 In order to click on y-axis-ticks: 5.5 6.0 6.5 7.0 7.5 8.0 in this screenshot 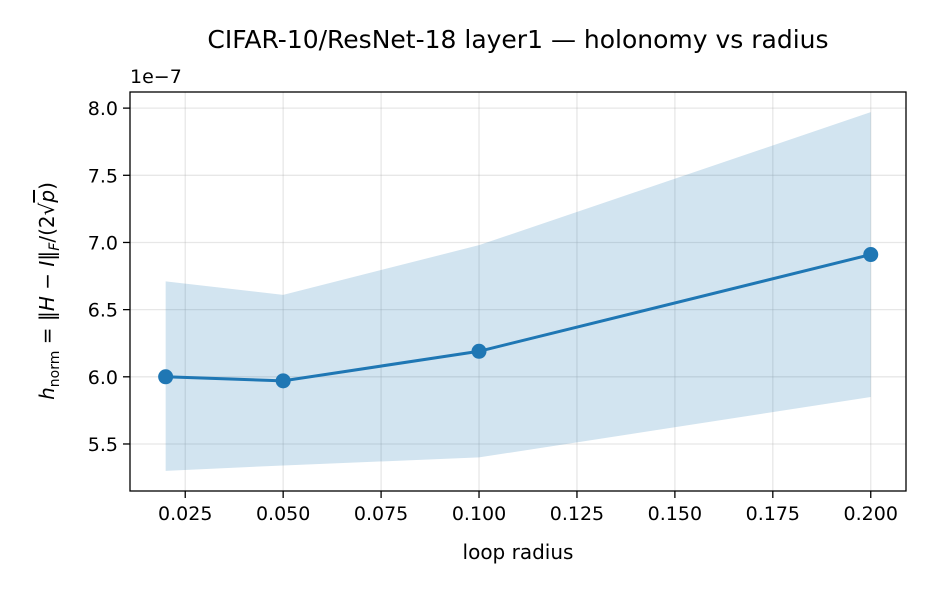, I will do `click(109, 277)`.